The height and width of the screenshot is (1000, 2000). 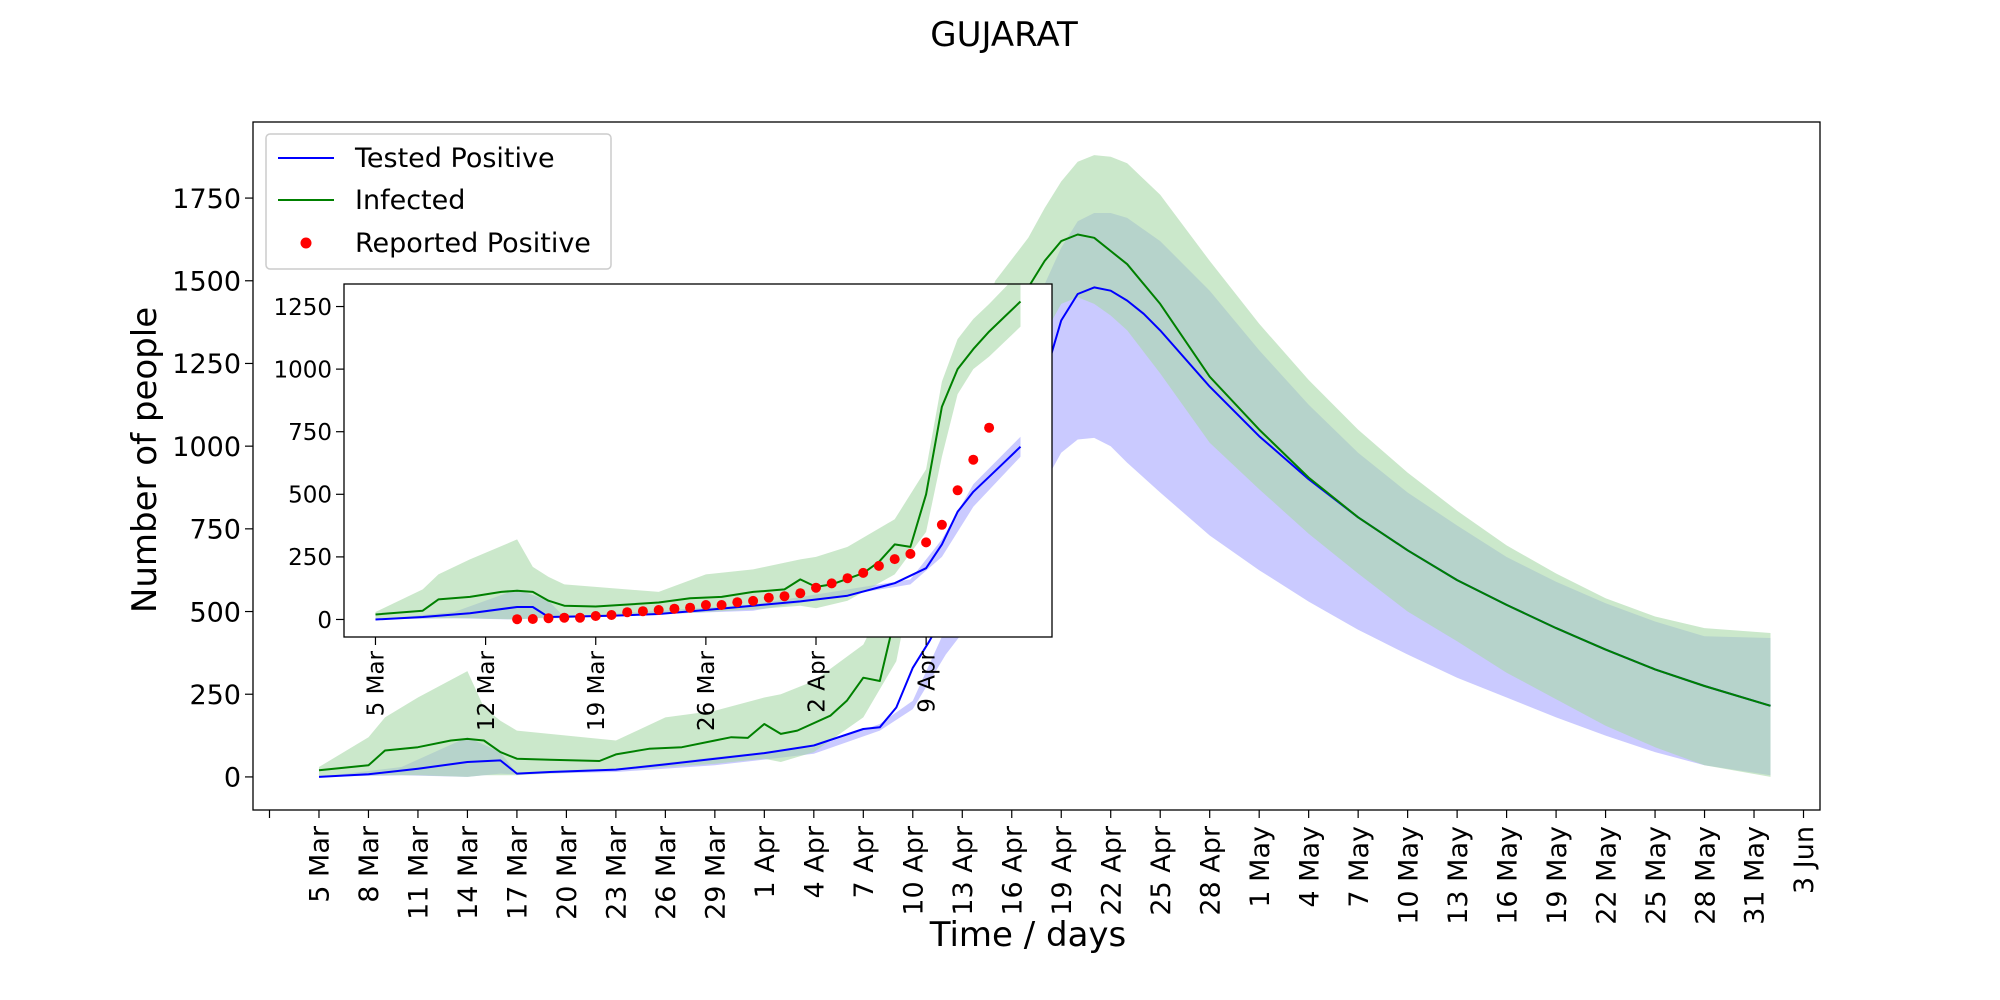 What do you see at coordinates (487, 690) in the screenshot?
I see `inset-x-tick-label: 12 Mar` at bounding box center [487, 690].